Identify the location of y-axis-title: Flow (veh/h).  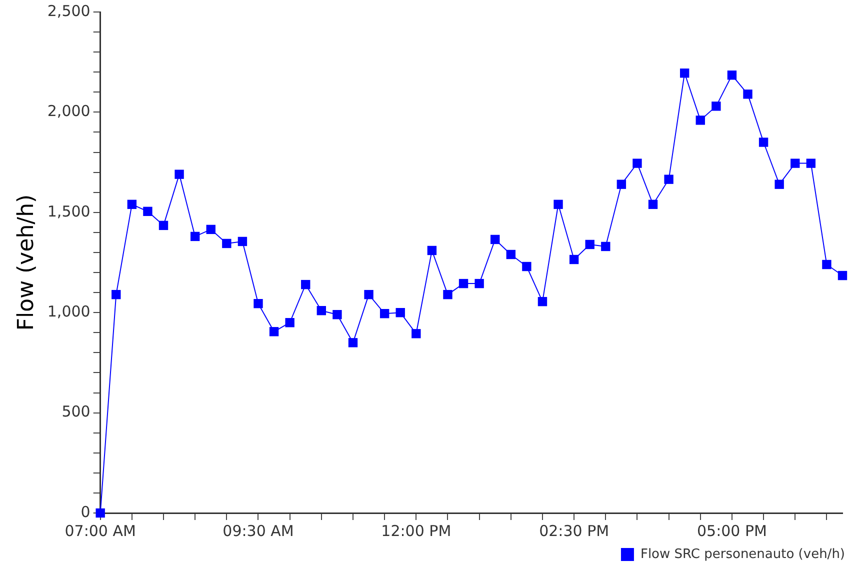
(26, 262).